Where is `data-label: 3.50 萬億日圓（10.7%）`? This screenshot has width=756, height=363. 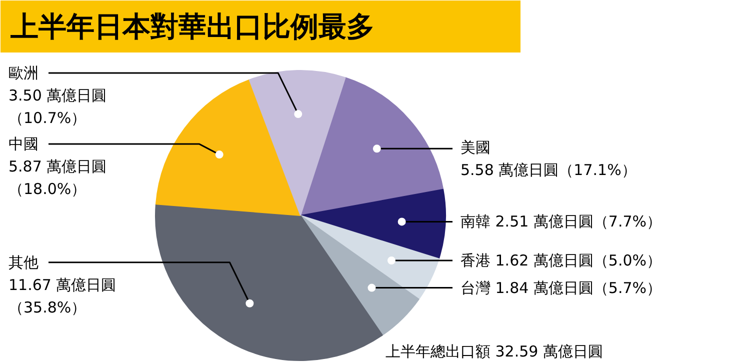 data-label: 3.50 萬億日圓（10.7%） is located at coordinates (57, 107).